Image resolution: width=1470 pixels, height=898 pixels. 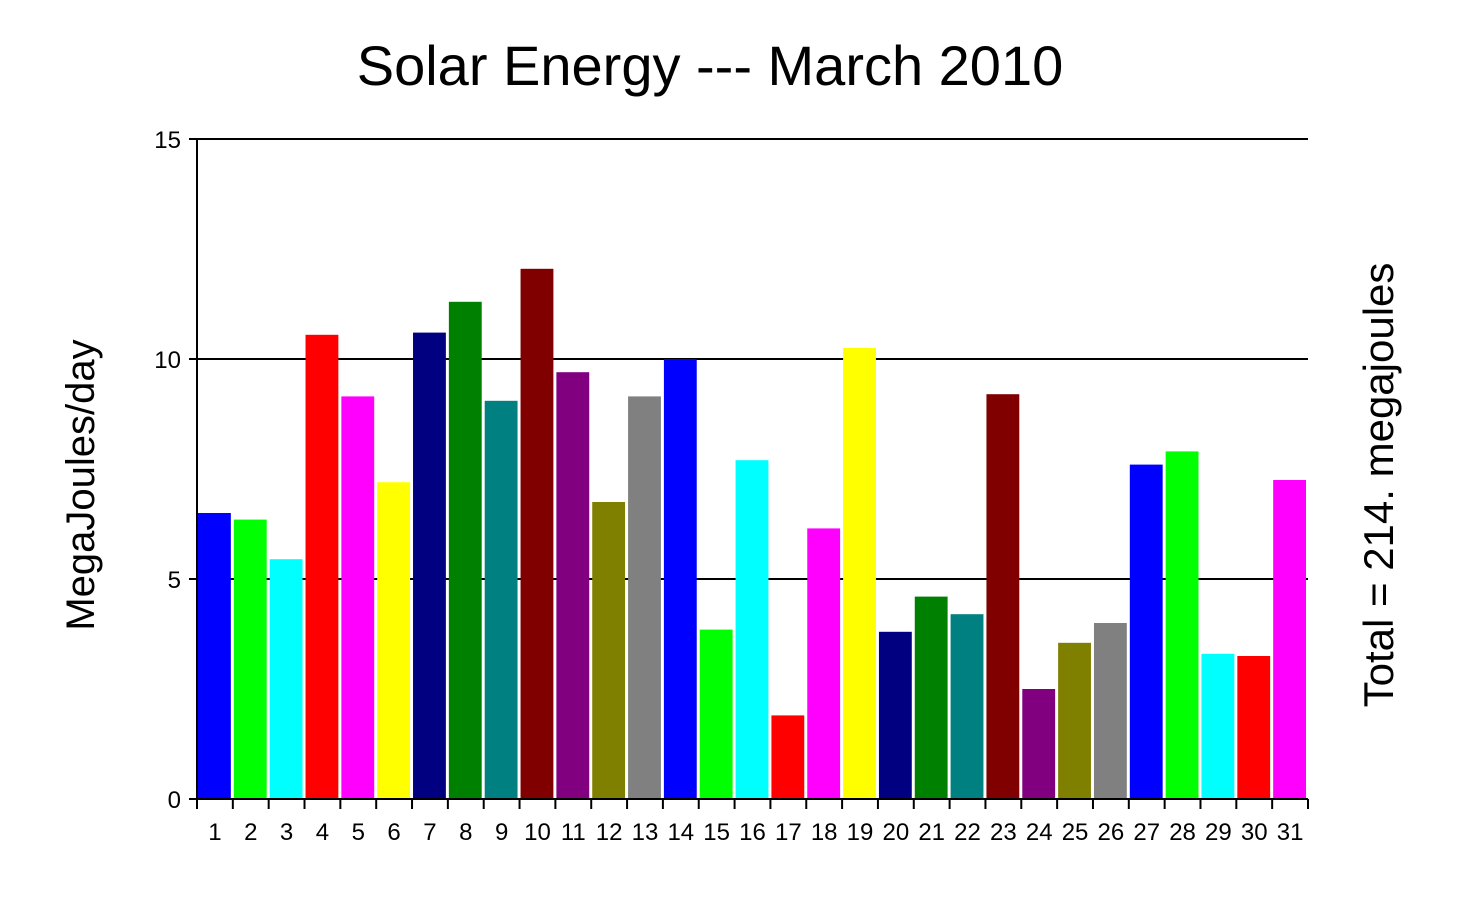 What do you see at coordinates (81, 484) in the screenshot?
I see `y-axis-label: MegaJoules/day` at bounding box center [81, 484].